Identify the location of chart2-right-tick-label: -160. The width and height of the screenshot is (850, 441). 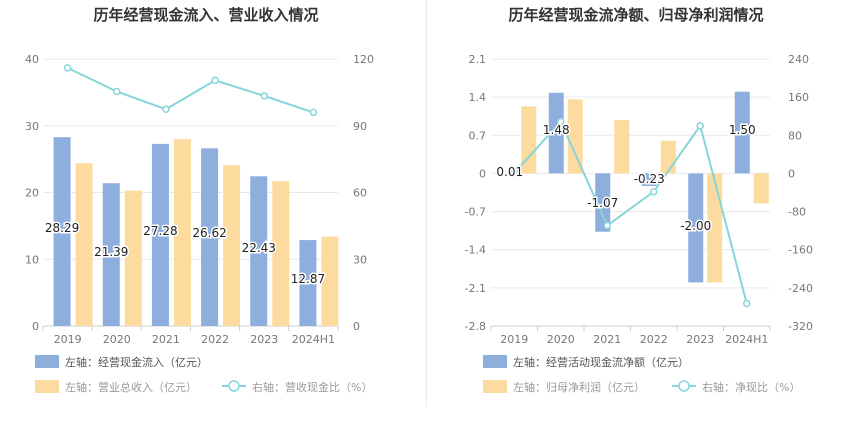
(800, 250).